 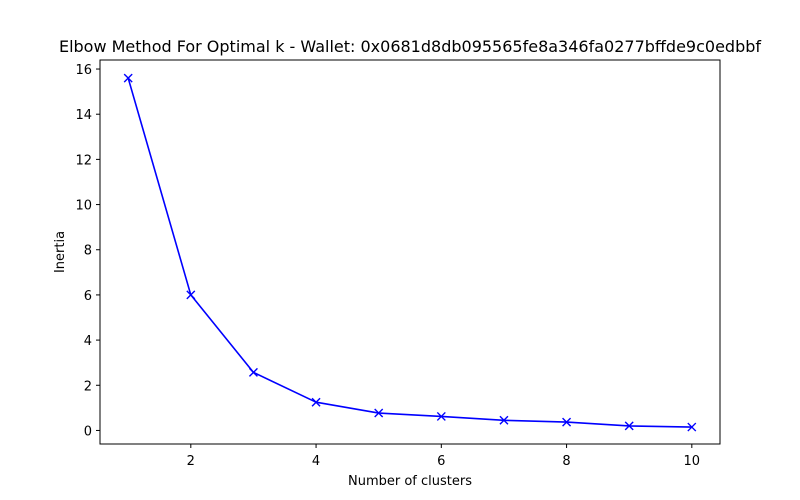 What do you see at coordinates (88, 431) in the screenshot?
I see `y-tick-label: 0` at bounding box center [88, 431].